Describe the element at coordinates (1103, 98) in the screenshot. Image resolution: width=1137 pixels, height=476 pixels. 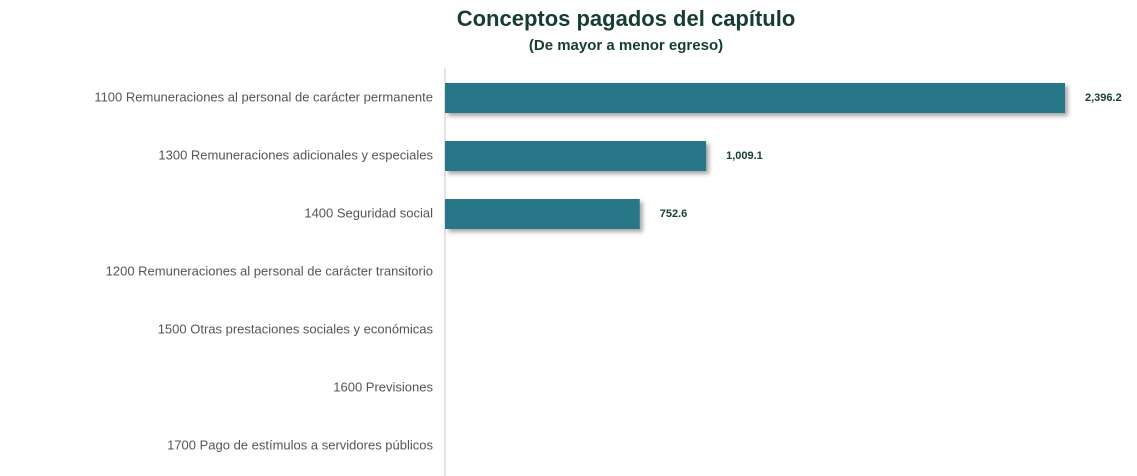
I see `value-label: 2,396.2` at that location.